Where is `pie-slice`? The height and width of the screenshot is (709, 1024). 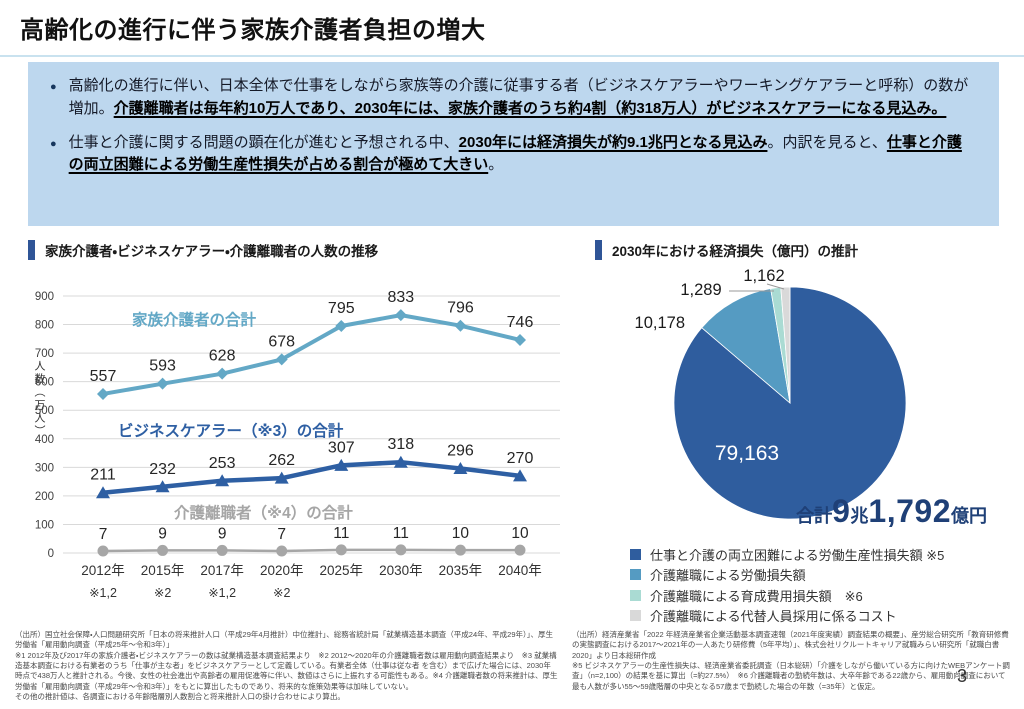
pie-slice is located at coordinates (785, 345).